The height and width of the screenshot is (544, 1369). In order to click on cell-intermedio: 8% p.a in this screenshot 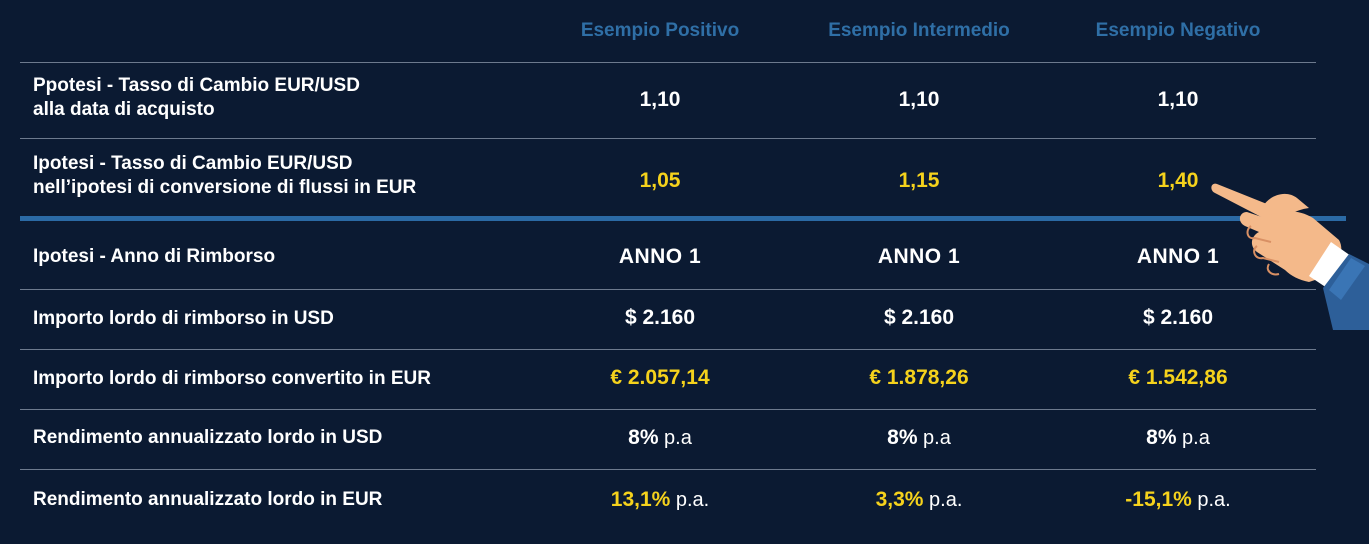, I will do `click(919, 438)`.